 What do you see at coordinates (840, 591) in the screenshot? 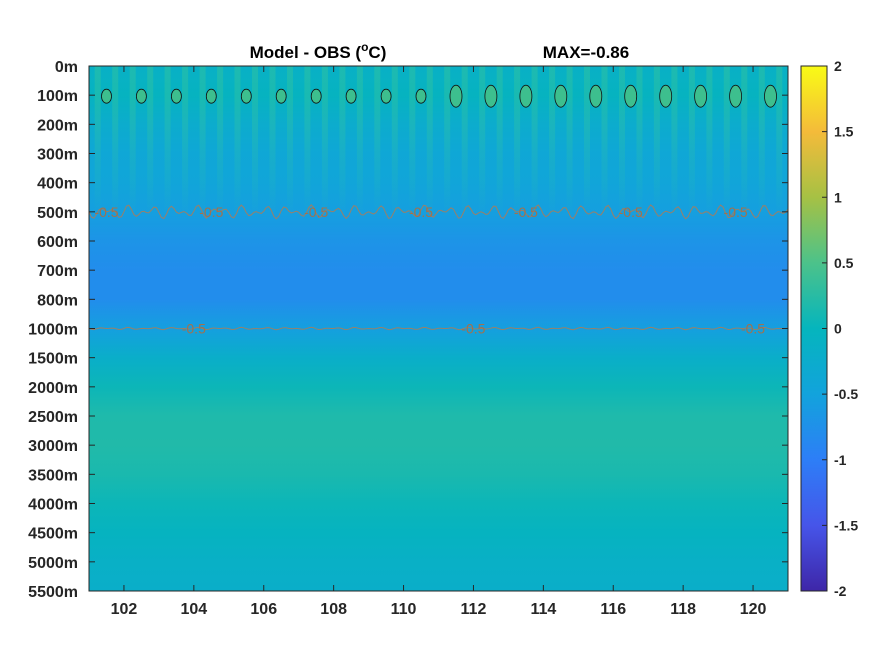
I see `colorbar-tick-label: -2` at bounding box center [840, 591].